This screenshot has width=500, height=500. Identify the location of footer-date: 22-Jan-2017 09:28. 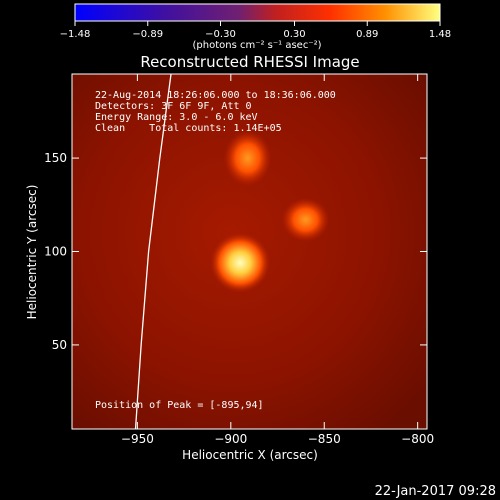
(435, 491).